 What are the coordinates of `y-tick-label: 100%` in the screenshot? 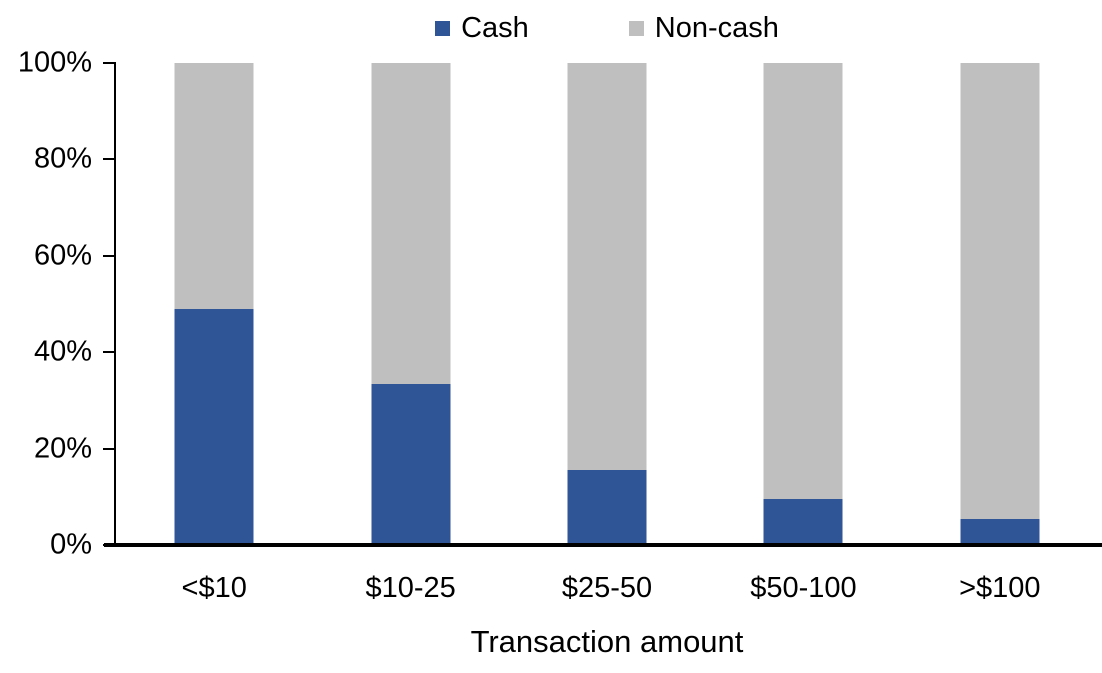 It's located at (54, 62).